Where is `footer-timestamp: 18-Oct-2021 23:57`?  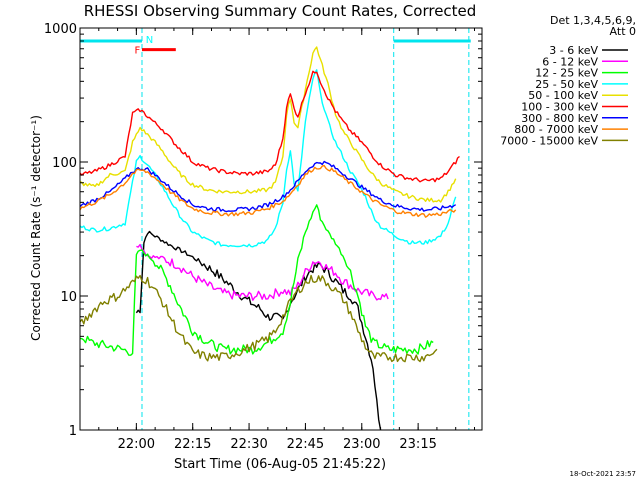
footer-timestamp: 18-Oct-2021 23:57 is located at coordinates (603, 474).